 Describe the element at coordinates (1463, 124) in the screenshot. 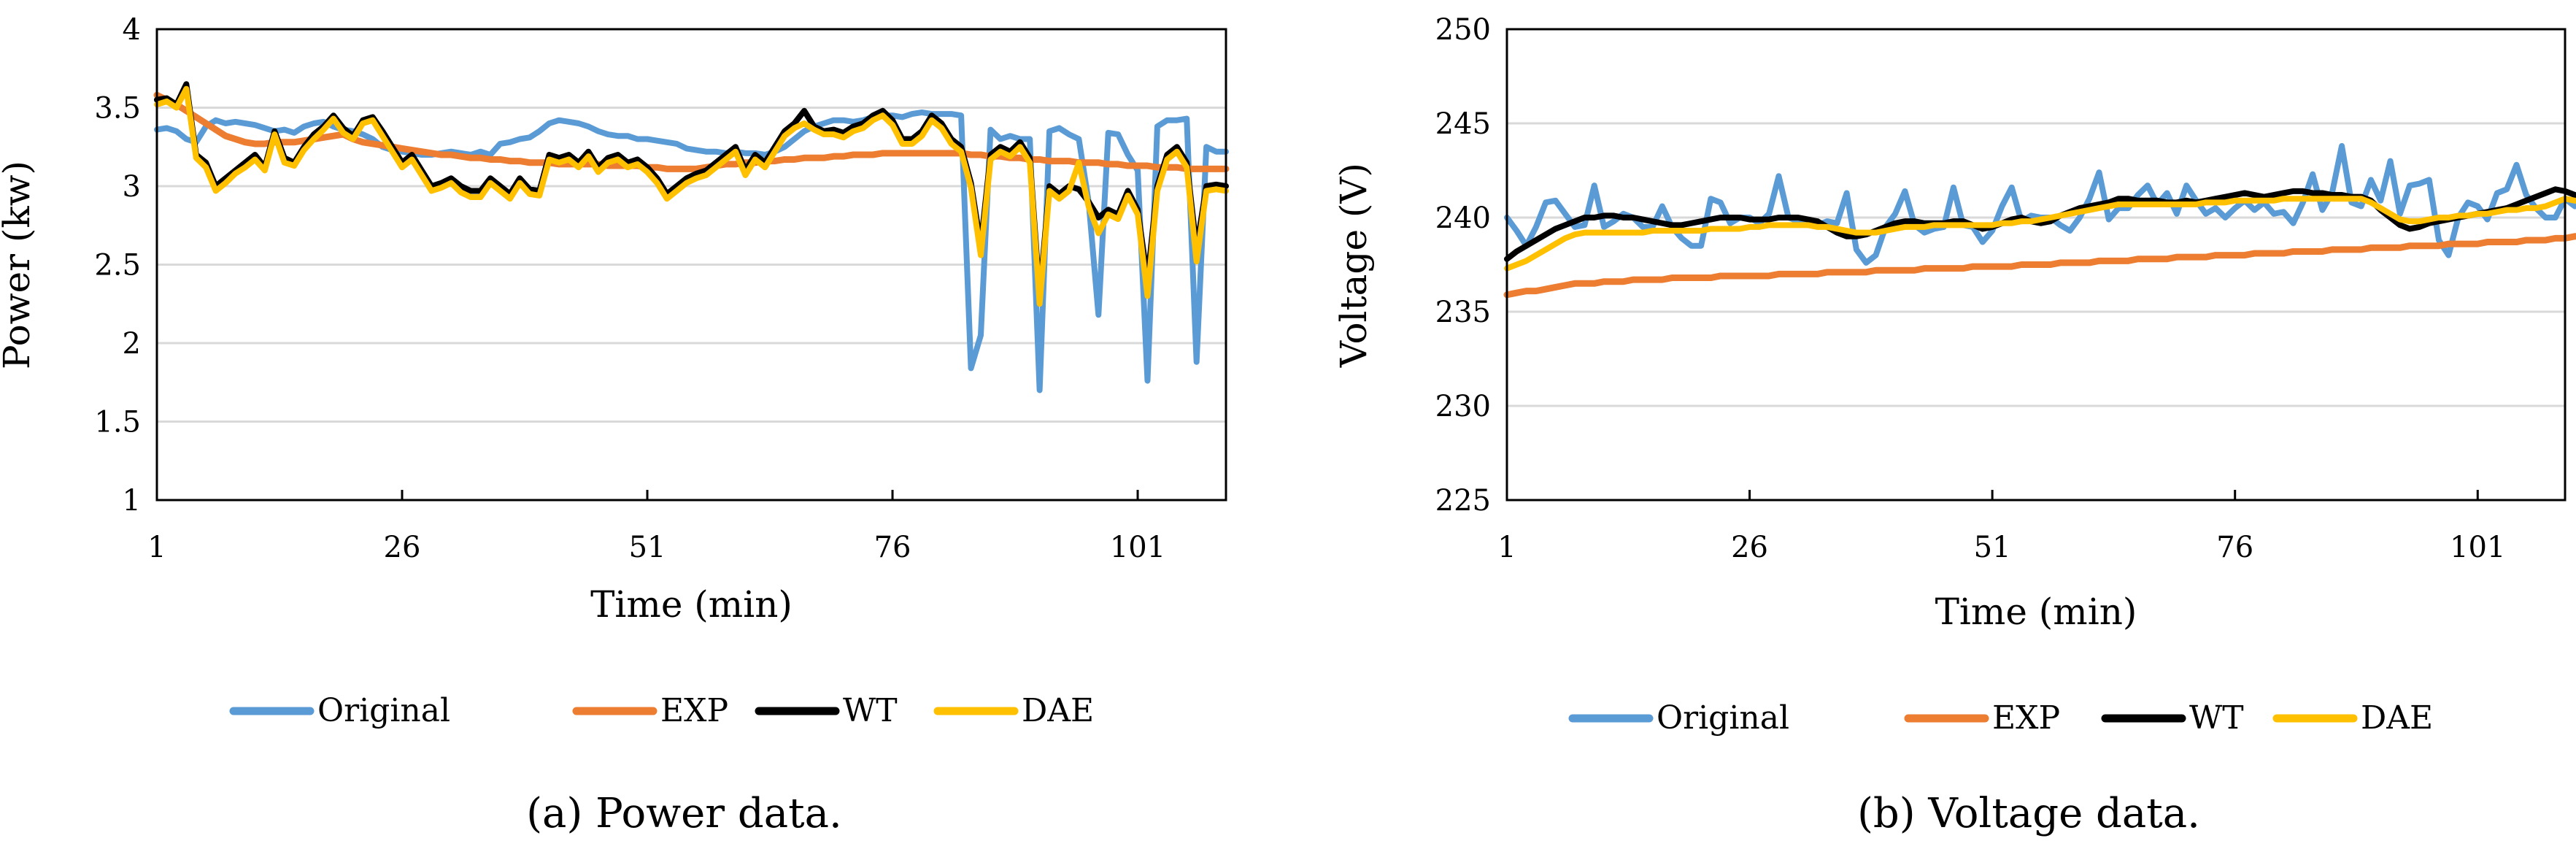

I see `y-tick-label: 245` at that location.